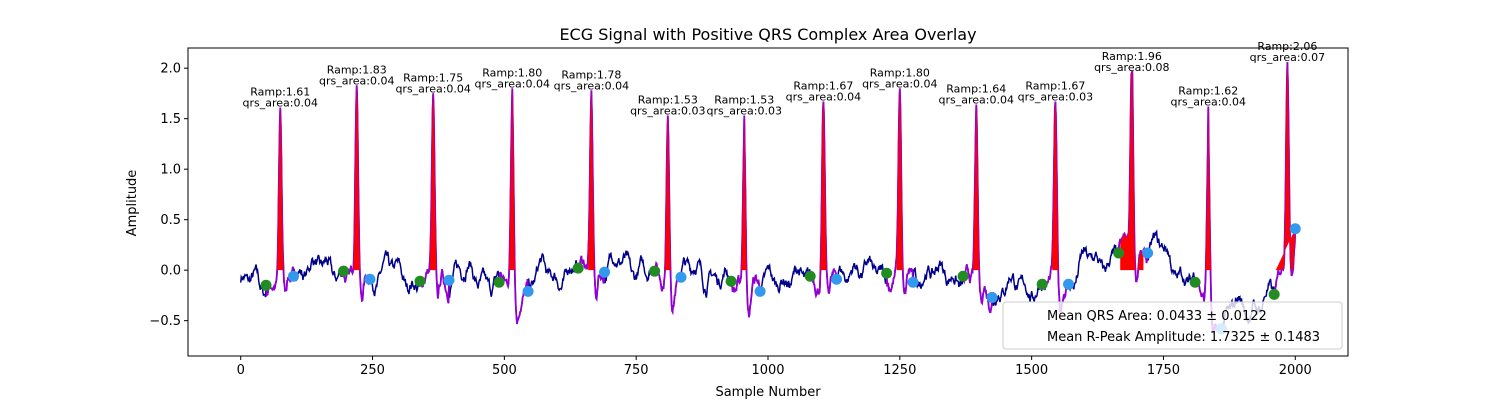 Image resolution: width=1500 pixels, height=400 pixels. Describe the element at coordinates (280, 92) in the screenshot. I see `peak-annotation-ramp: Ramp:1.61` at that location.